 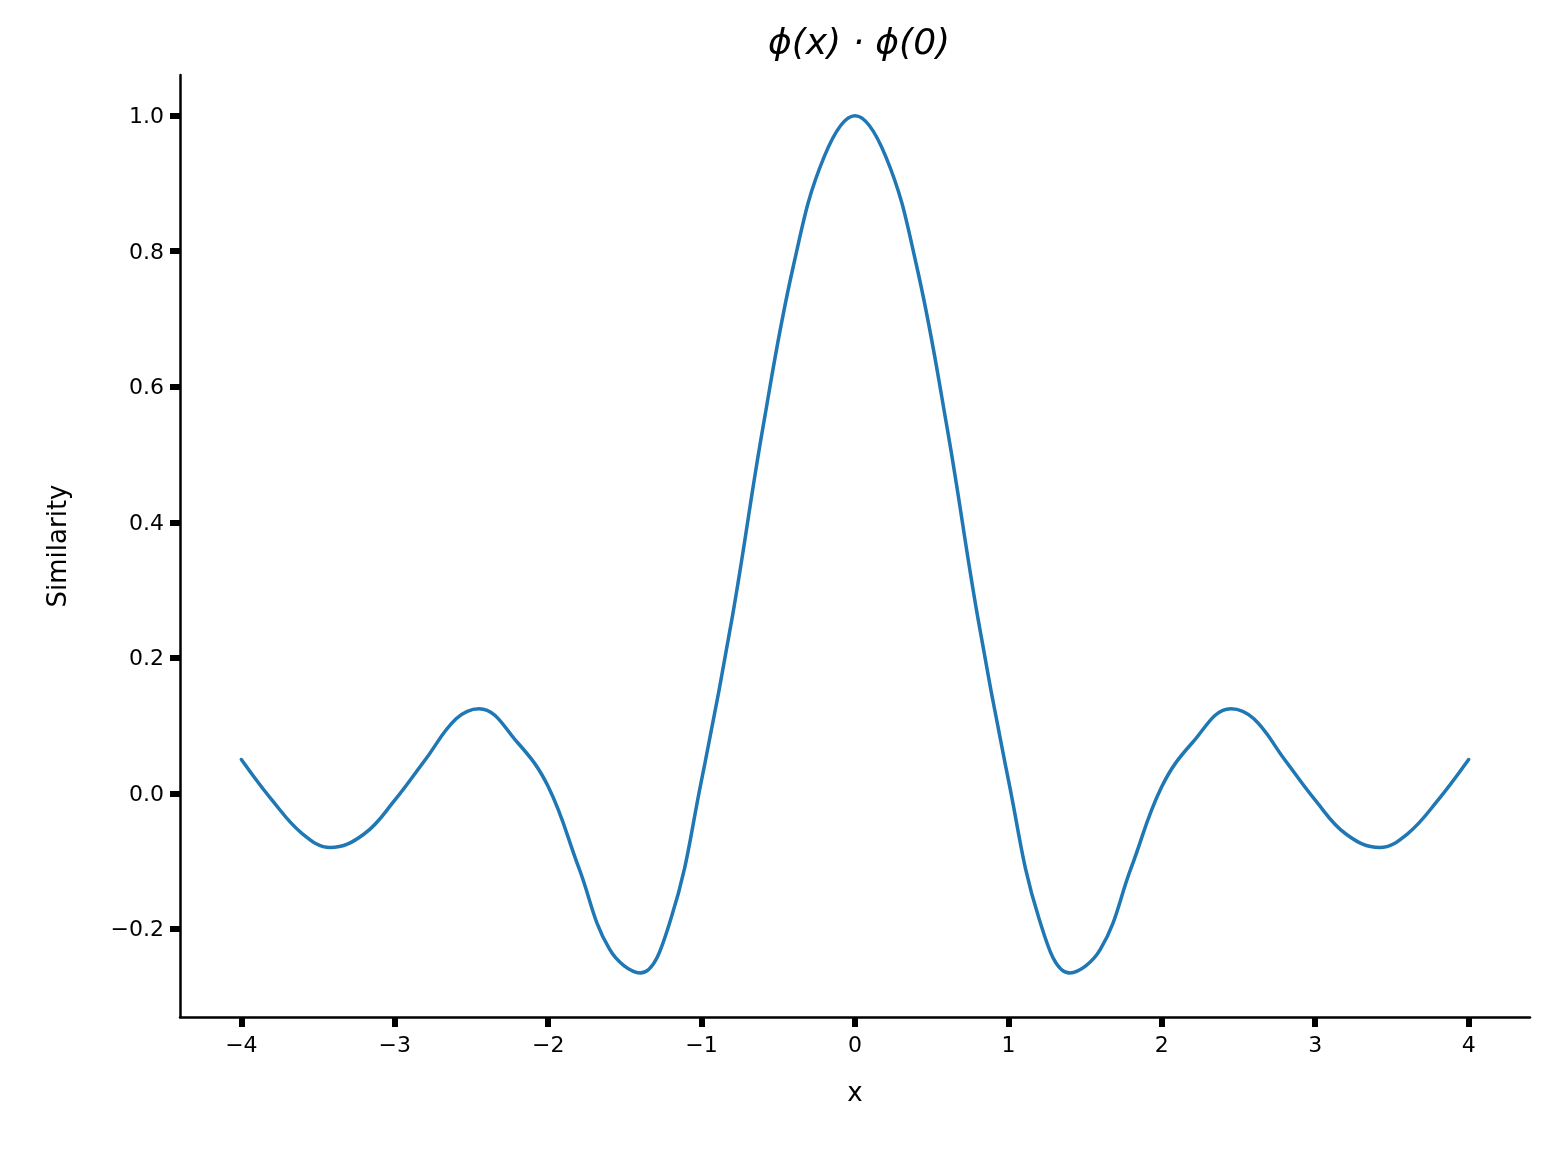 I want to click on y-tick-label: 0.0, so click(x=146, y=793).